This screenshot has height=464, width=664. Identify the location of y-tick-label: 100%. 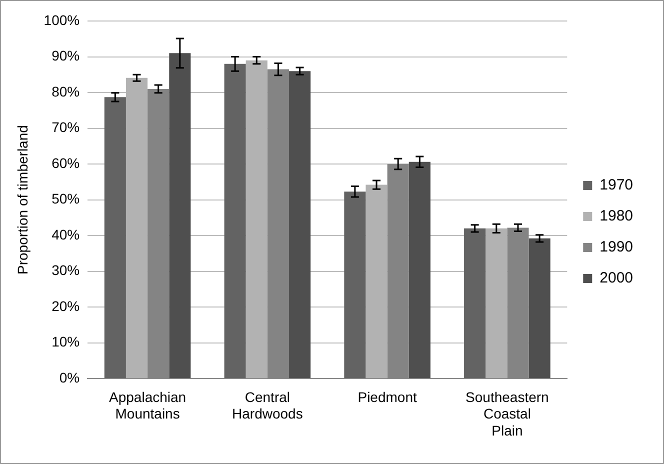
(62, 20).